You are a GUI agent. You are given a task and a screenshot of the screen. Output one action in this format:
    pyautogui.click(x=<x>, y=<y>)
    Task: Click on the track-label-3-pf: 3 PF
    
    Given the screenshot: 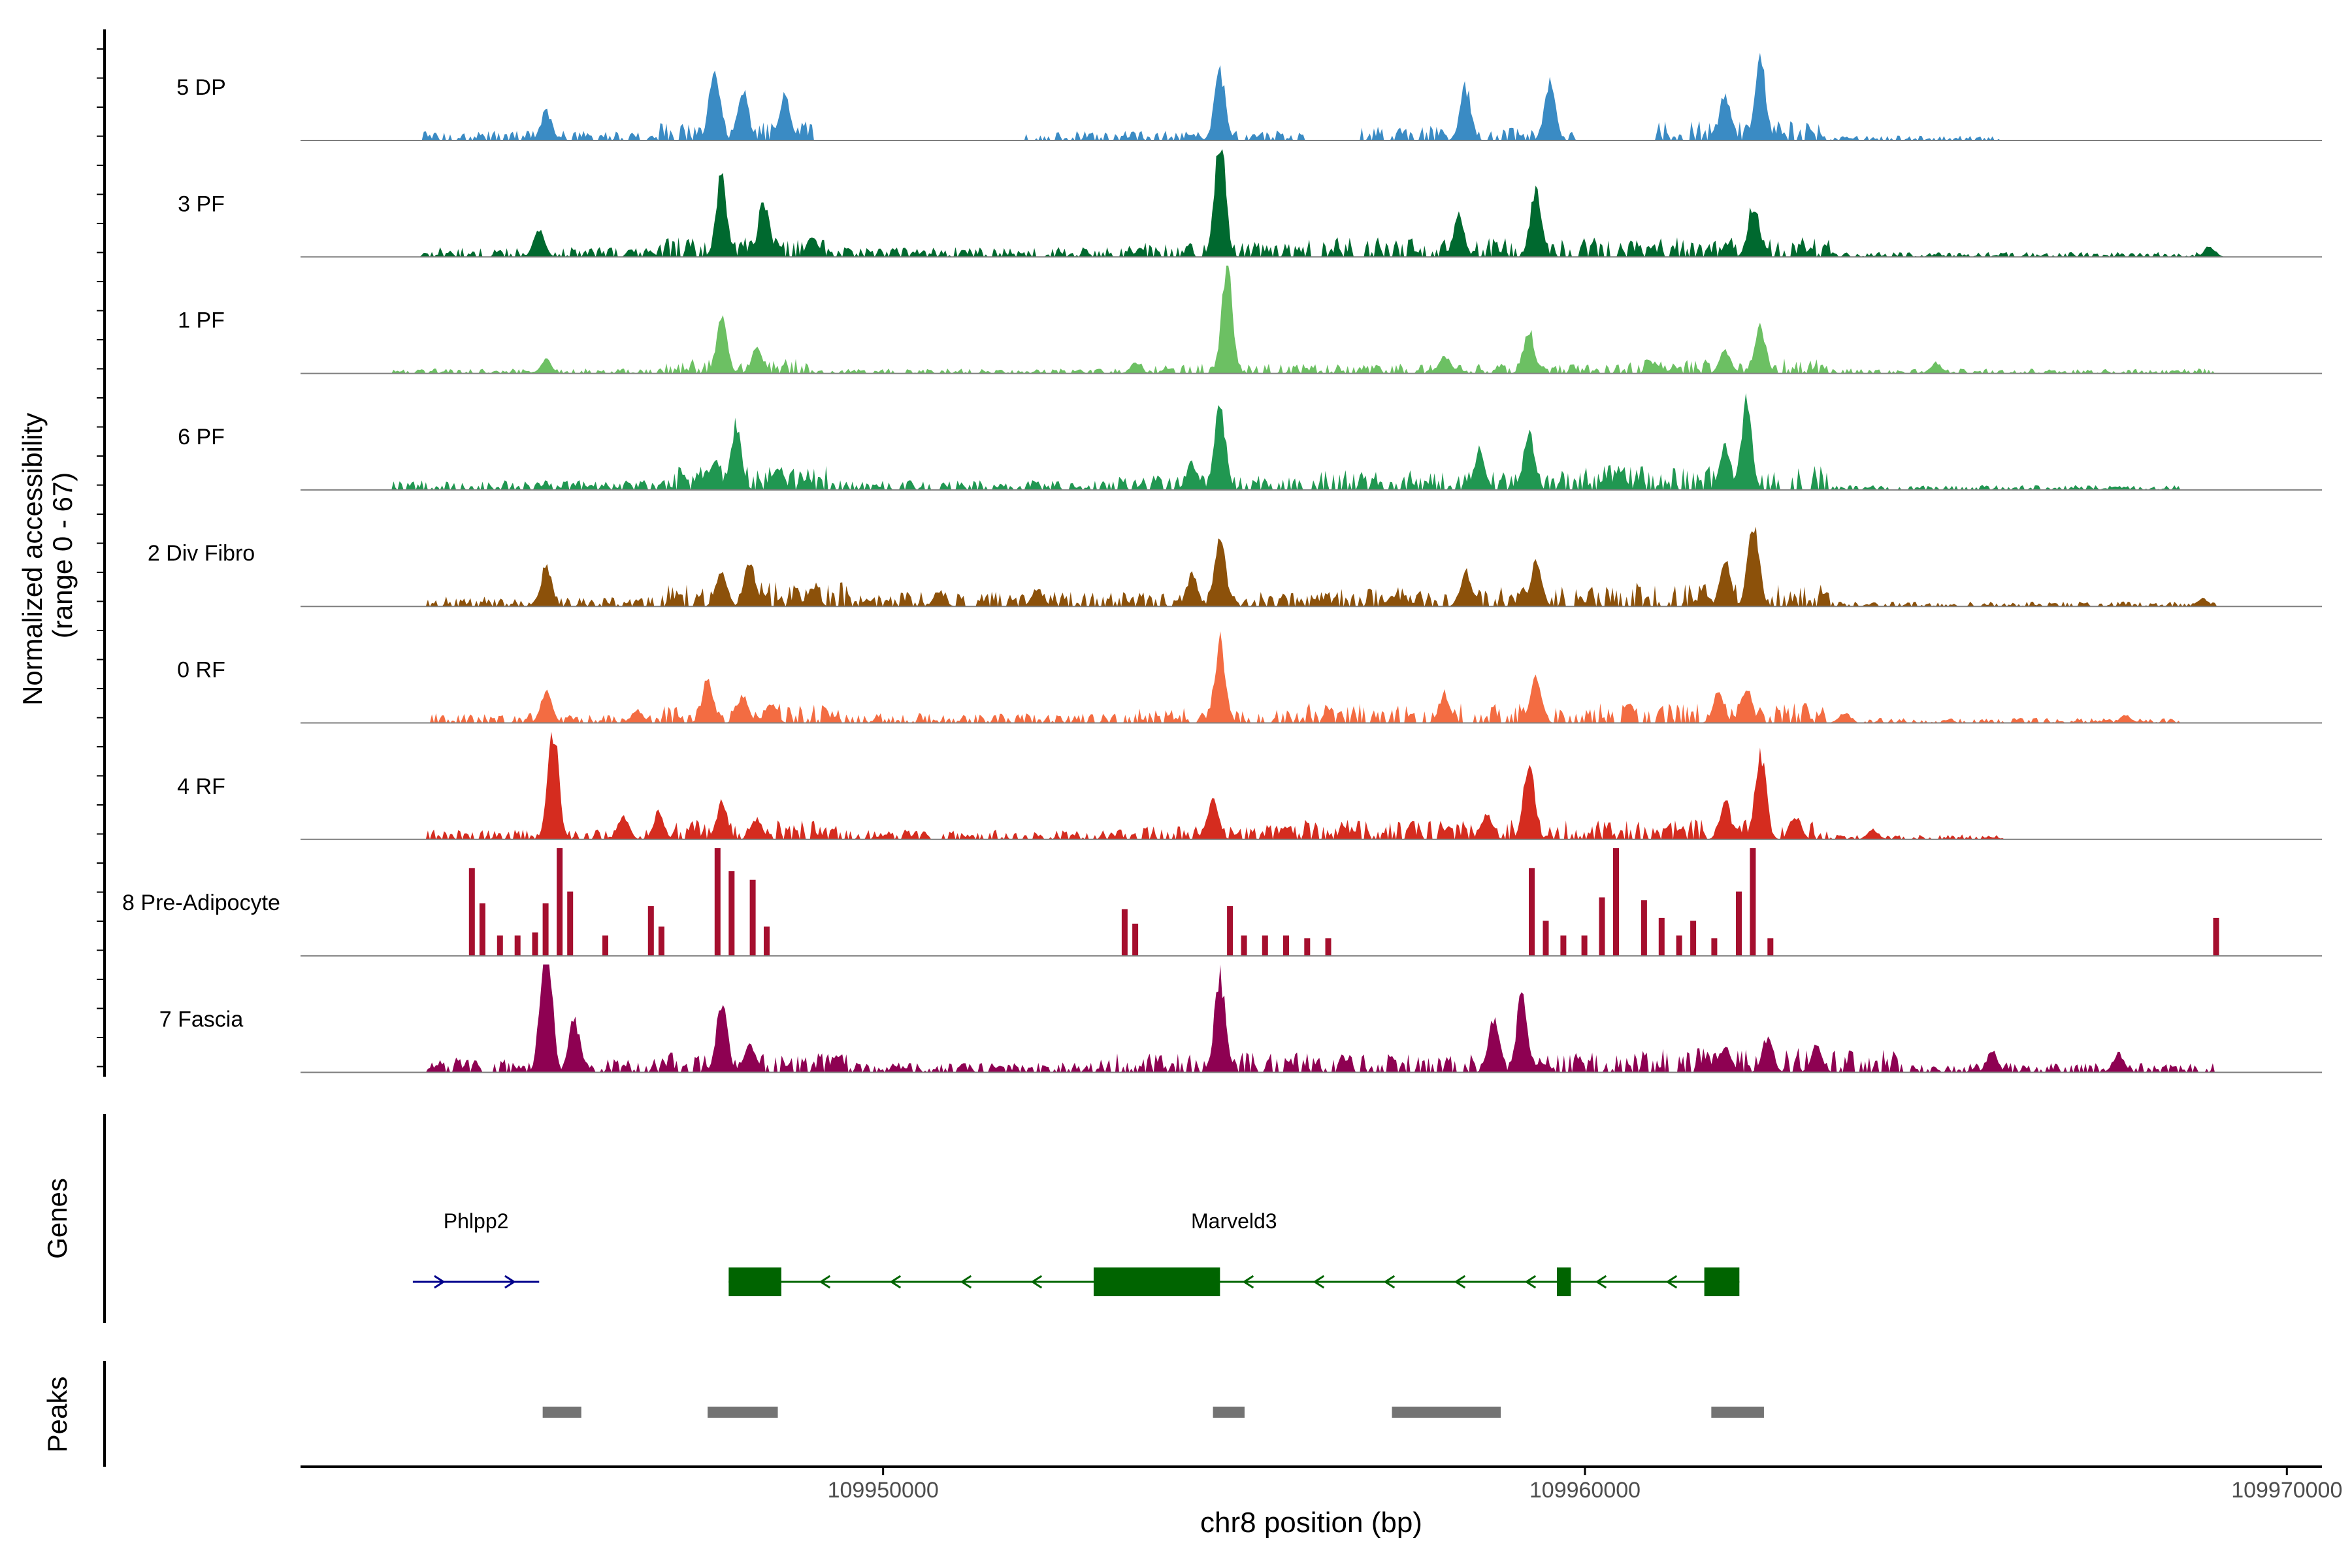 What is the action you would take?
    pyautogui.click(x=201, y=203)
    